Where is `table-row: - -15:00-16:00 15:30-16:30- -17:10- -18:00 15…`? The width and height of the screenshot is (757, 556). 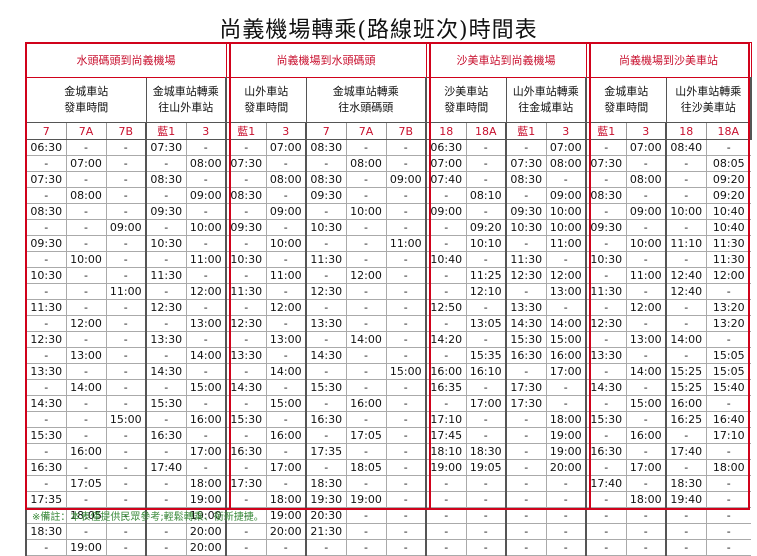
table-row: - -15:00-16:00 15:30-16:30- -17:10- -18:00 15… is located at coordinates (388, 419).